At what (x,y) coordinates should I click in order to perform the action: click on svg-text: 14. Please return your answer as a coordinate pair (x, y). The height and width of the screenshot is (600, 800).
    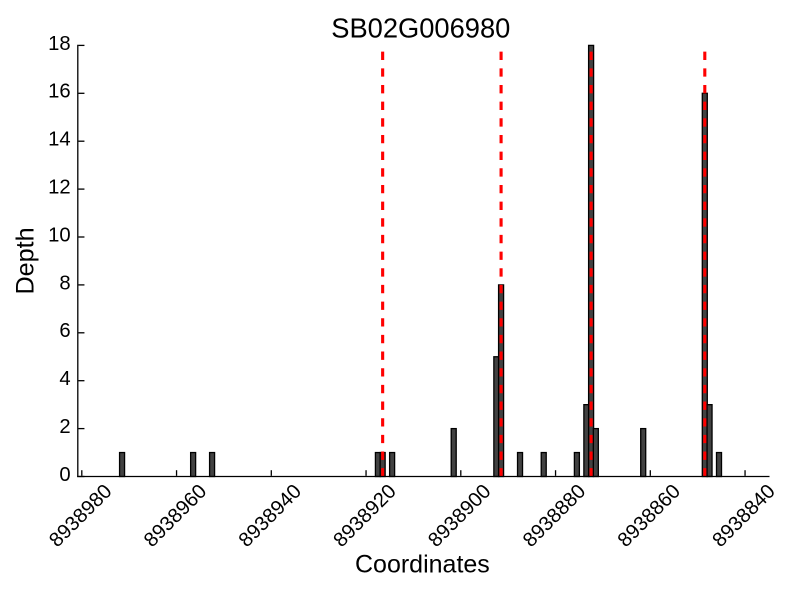
    Looking at the image, I should click on (59, 140).